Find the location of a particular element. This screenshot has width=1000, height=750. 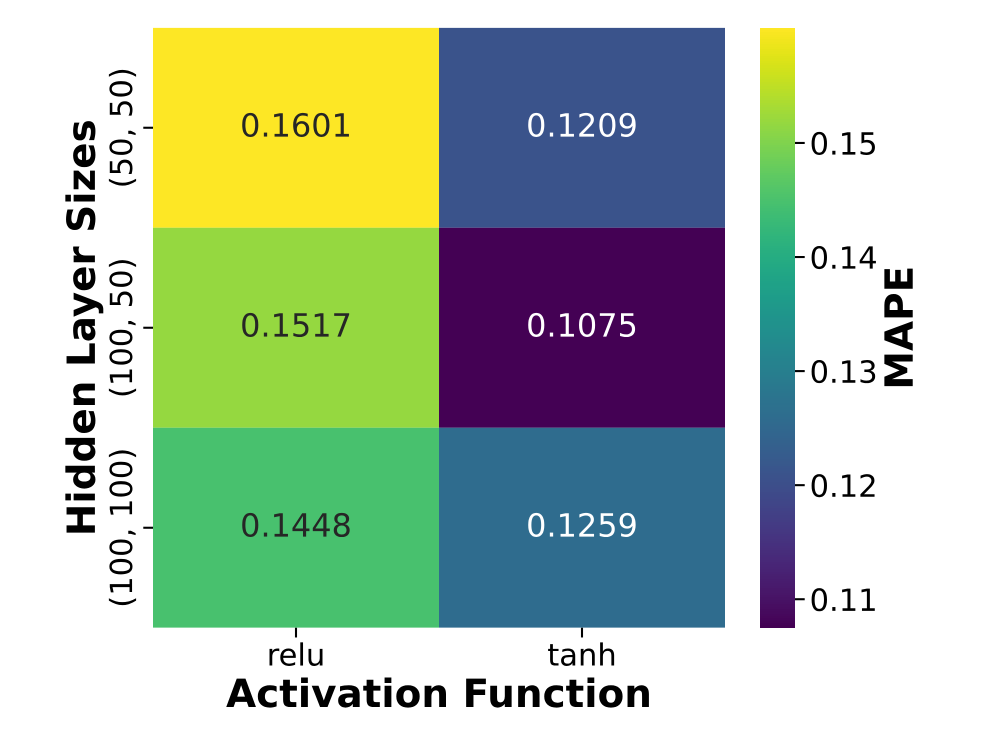

color-bar-label: 0.11 is located at coordinates (843, 600).